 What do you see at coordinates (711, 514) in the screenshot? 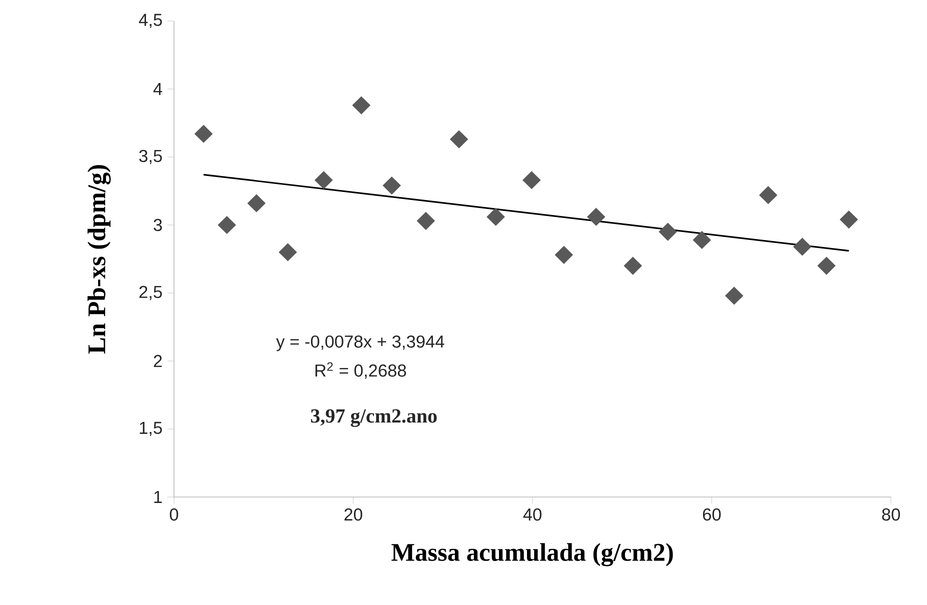
I see `x-tick-label: 60` at bounding box center [711, 514].